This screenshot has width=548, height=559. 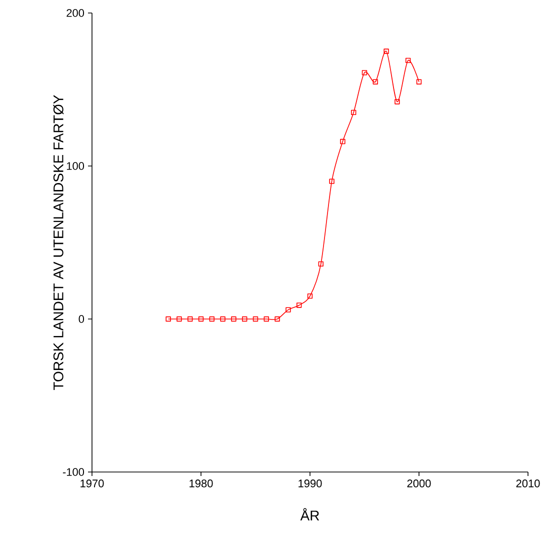 I want to click on y-axis-title: TORSK LANDET AV UTENLANDSKE FARTØY, so click(x=58, y=242).